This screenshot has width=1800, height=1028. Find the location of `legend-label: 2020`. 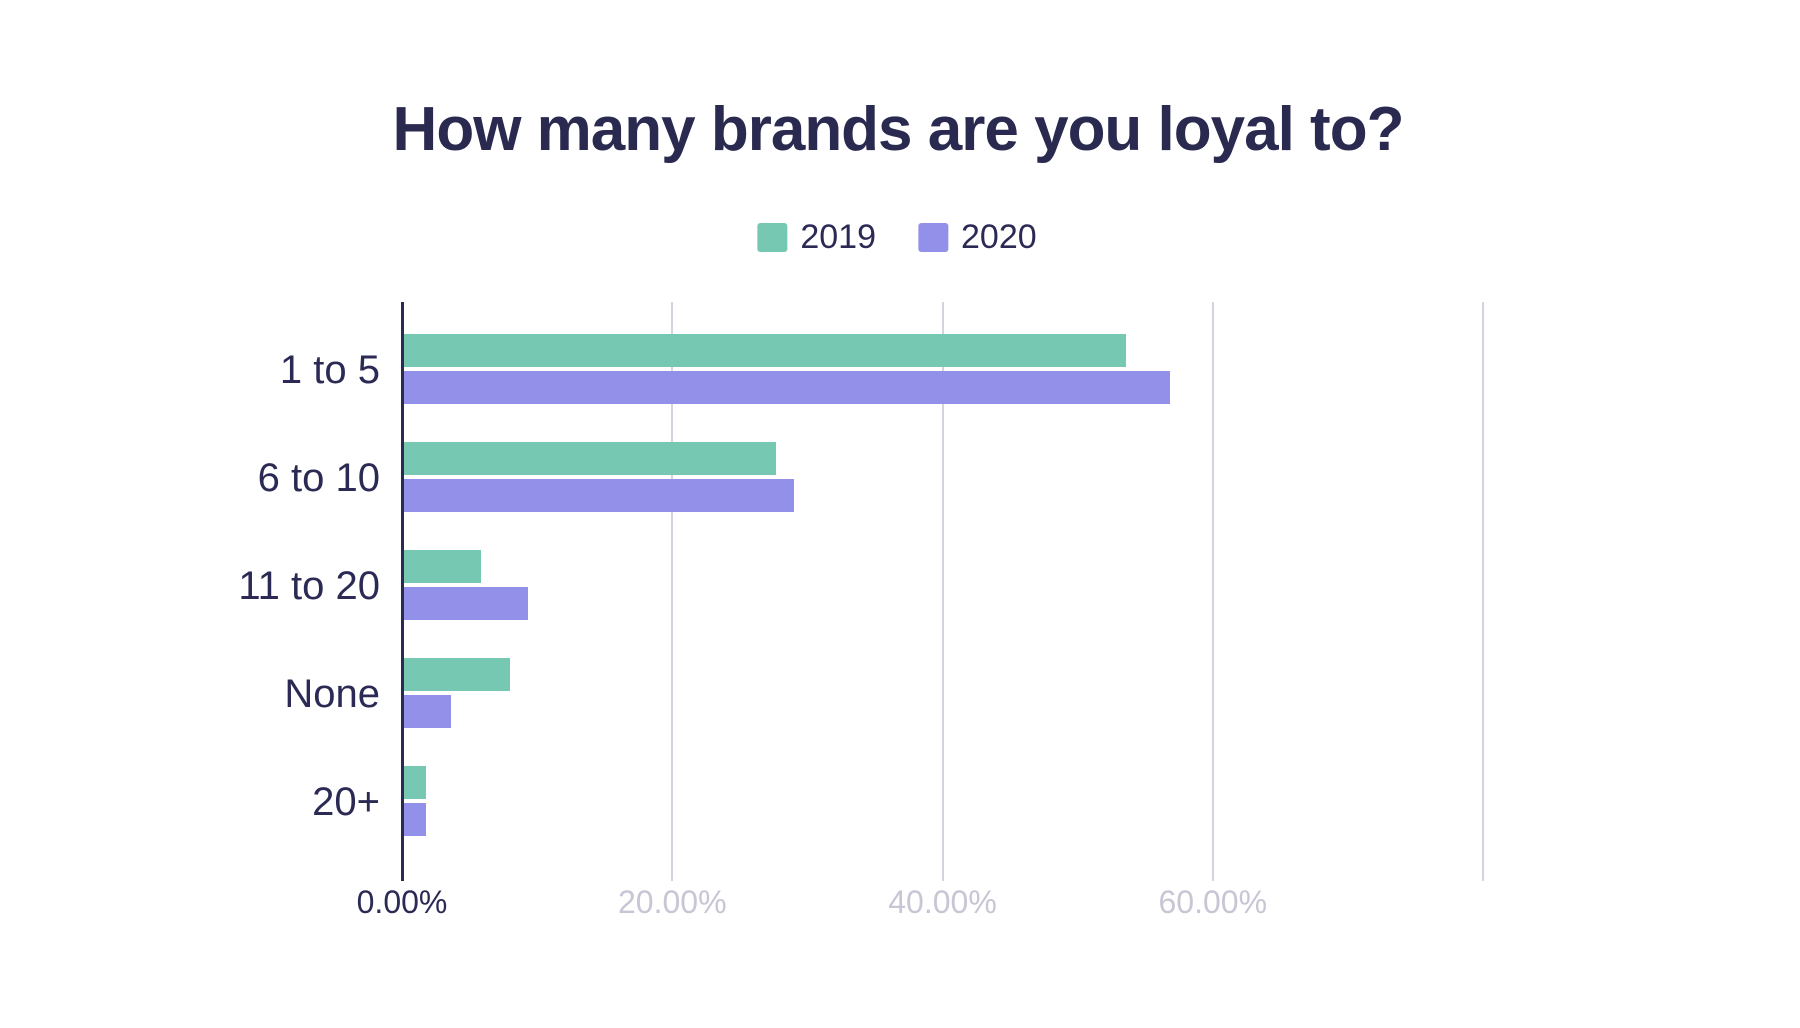

legend-label: 2020 is located at coordinates (999, 237).